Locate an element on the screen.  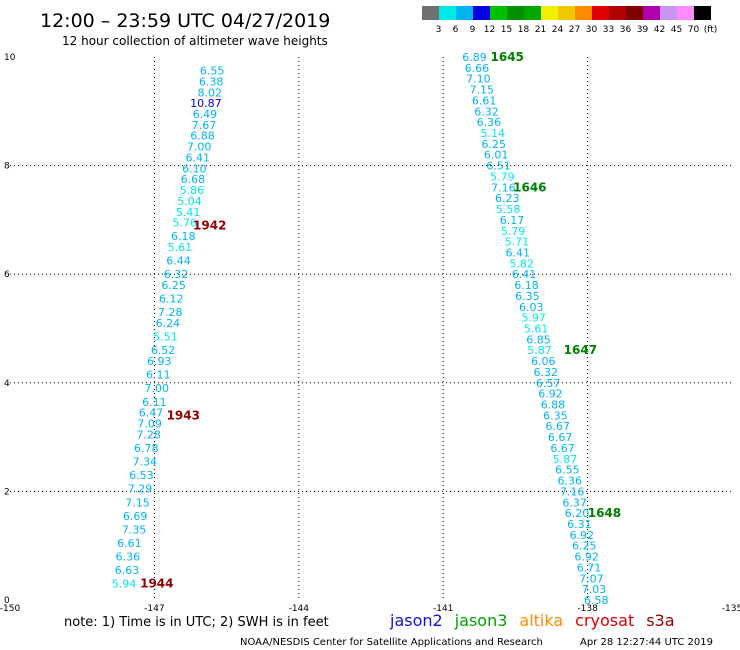
wave-height-value: 6.51 is located at coordinates (498, 166).